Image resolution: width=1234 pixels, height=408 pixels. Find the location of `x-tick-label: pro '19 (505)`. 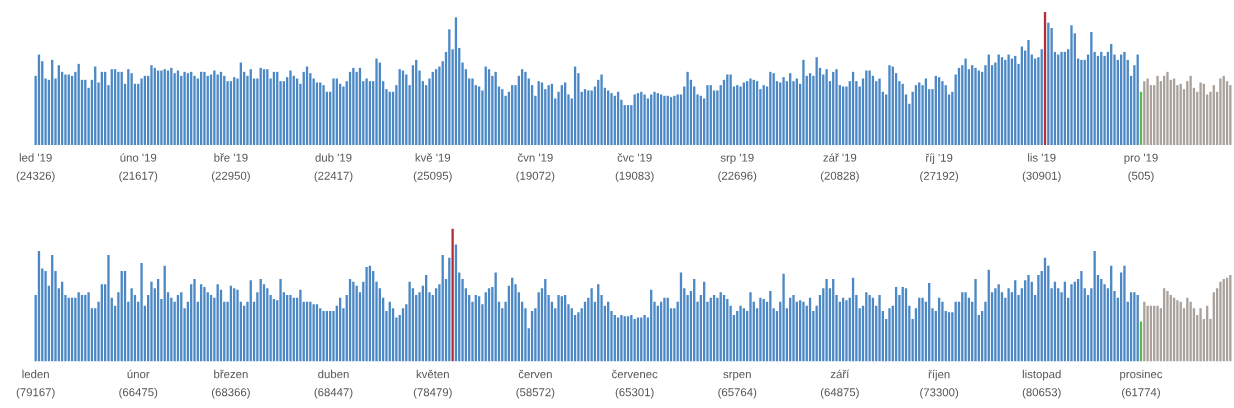

x-tick-label: pro '19 (505) is located at coordinates (1141, 167).